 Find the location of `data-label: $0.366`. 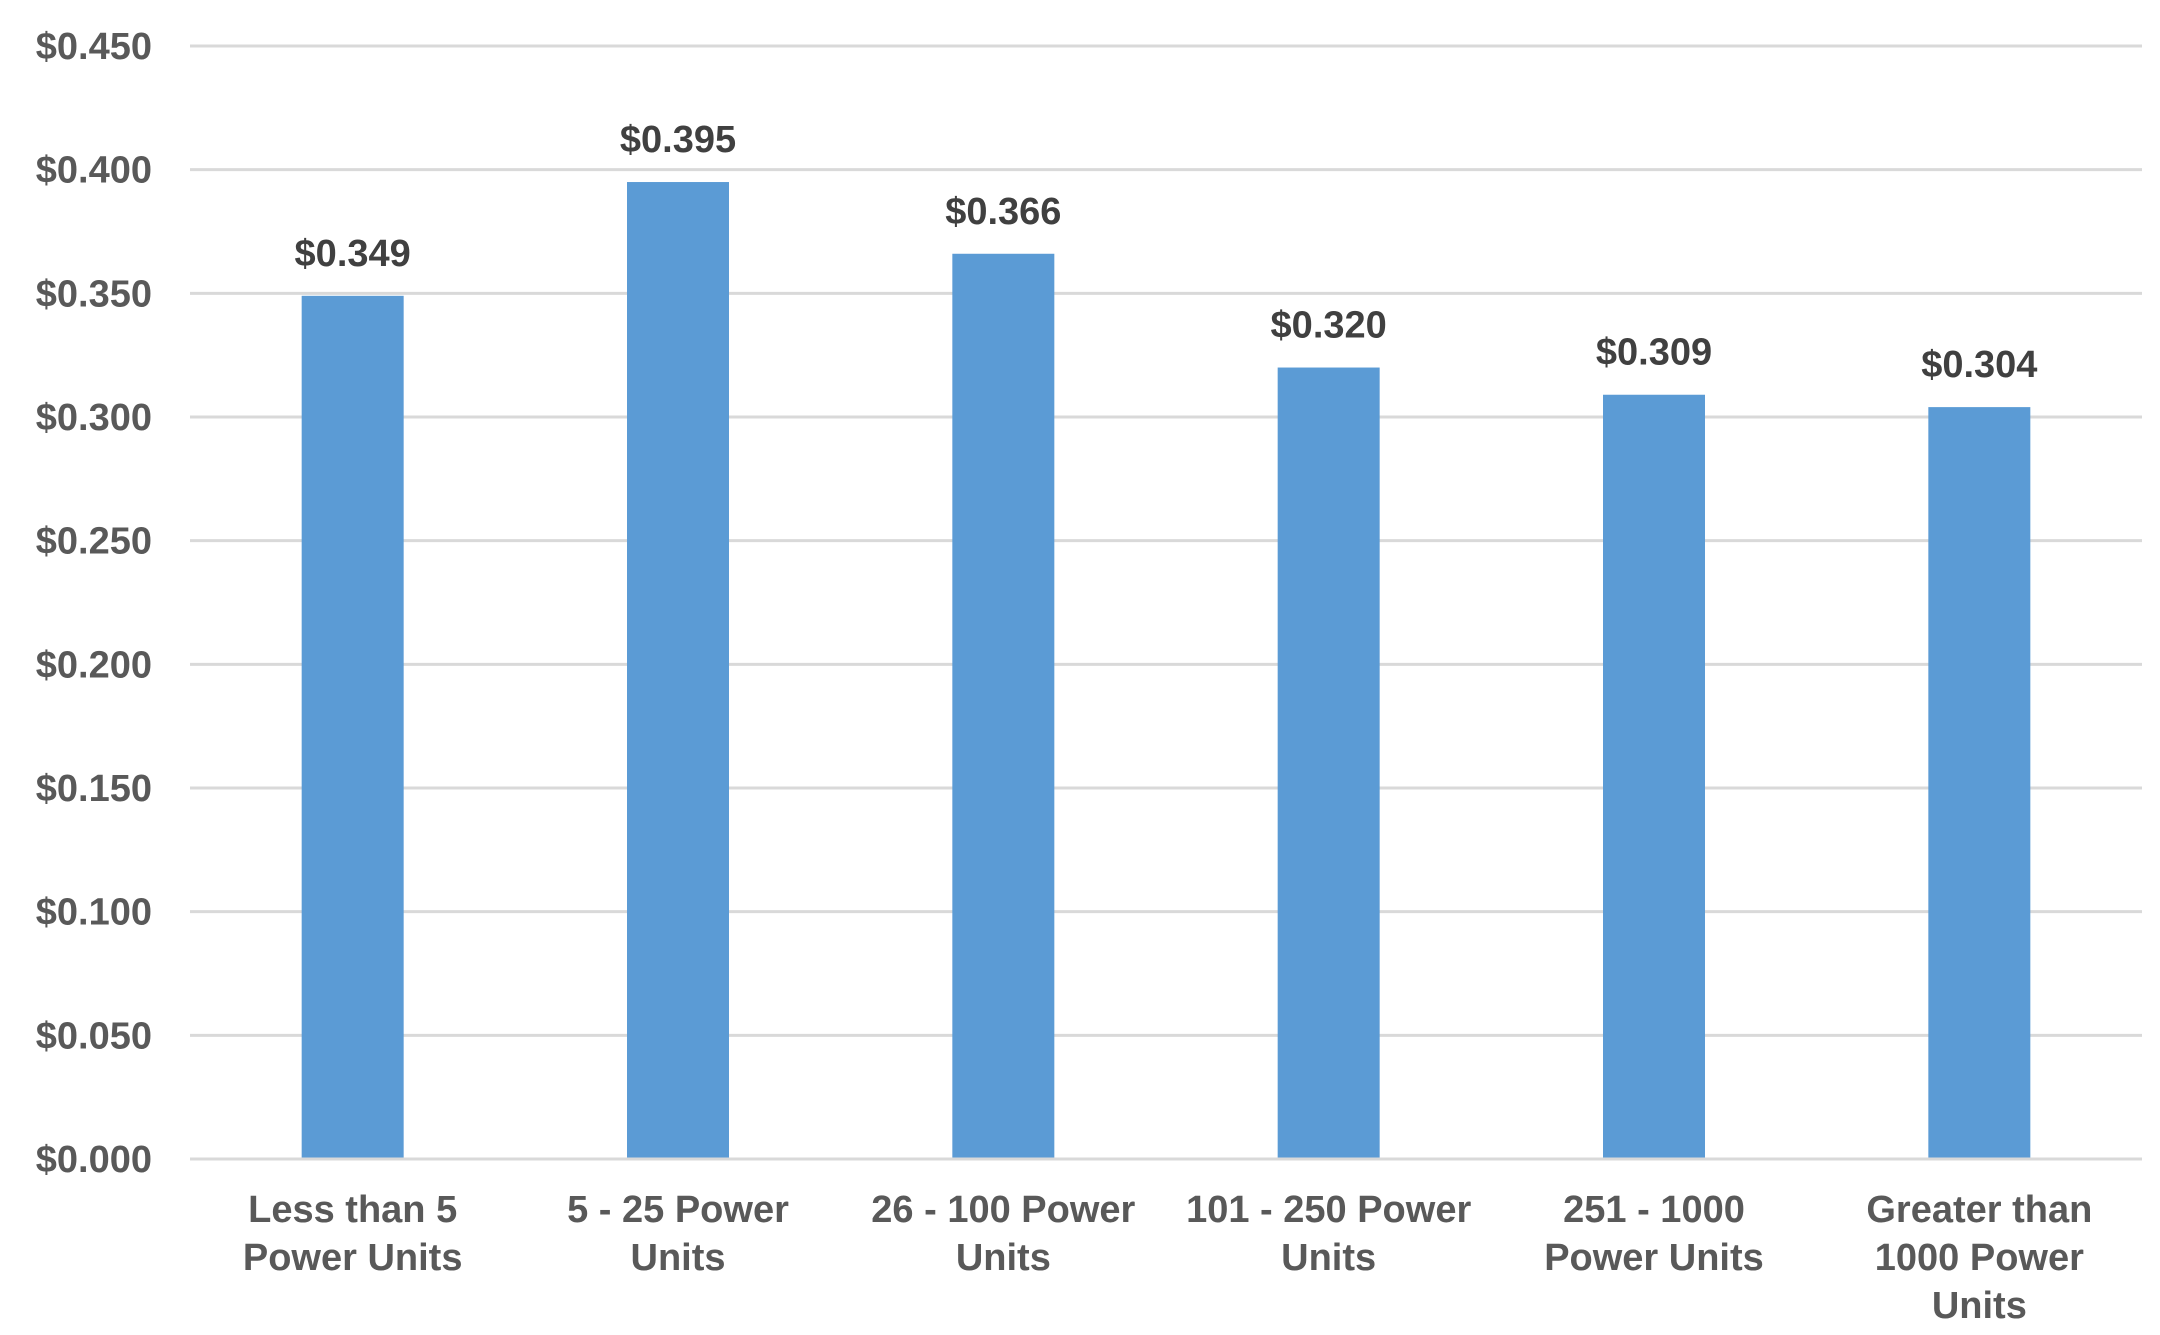

data-label: $0.366 is located at coordinates (1003, 212).